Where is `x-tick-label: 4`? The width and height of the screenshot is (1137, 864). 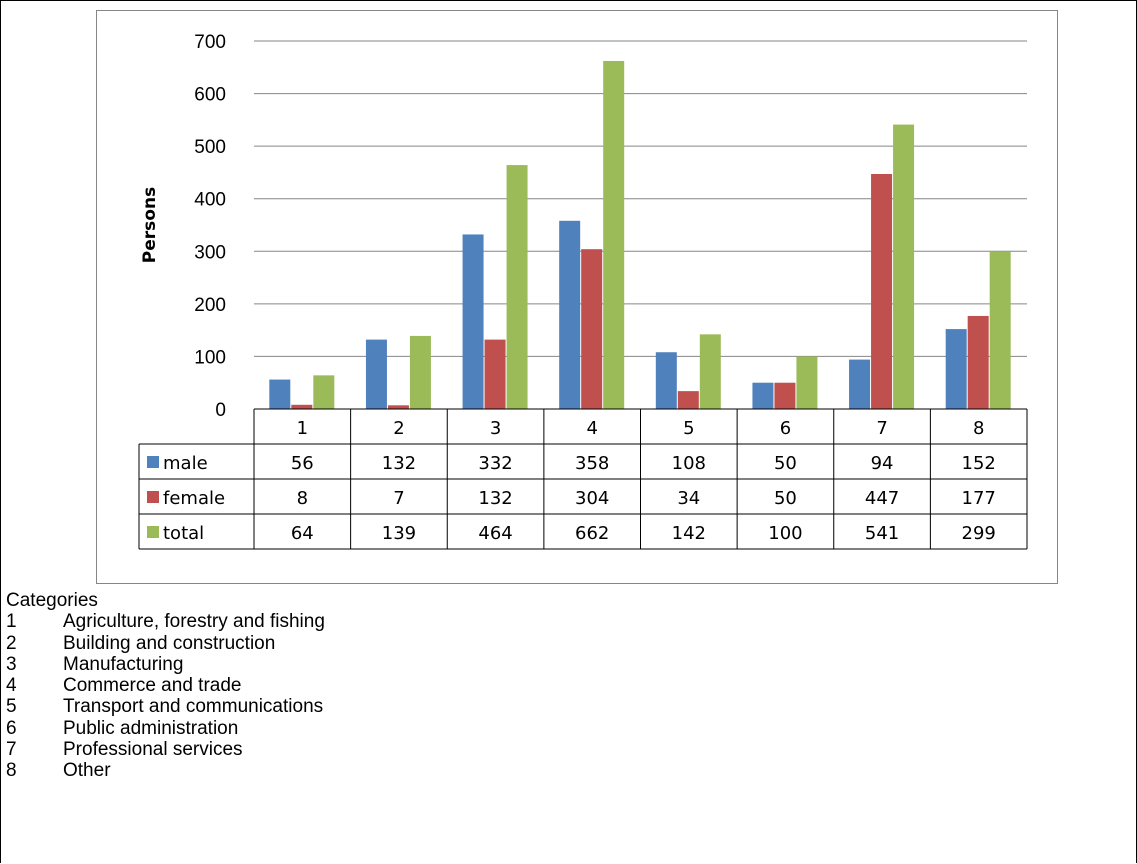 x-tick-label: 4 is located at coordinates (591, 428).